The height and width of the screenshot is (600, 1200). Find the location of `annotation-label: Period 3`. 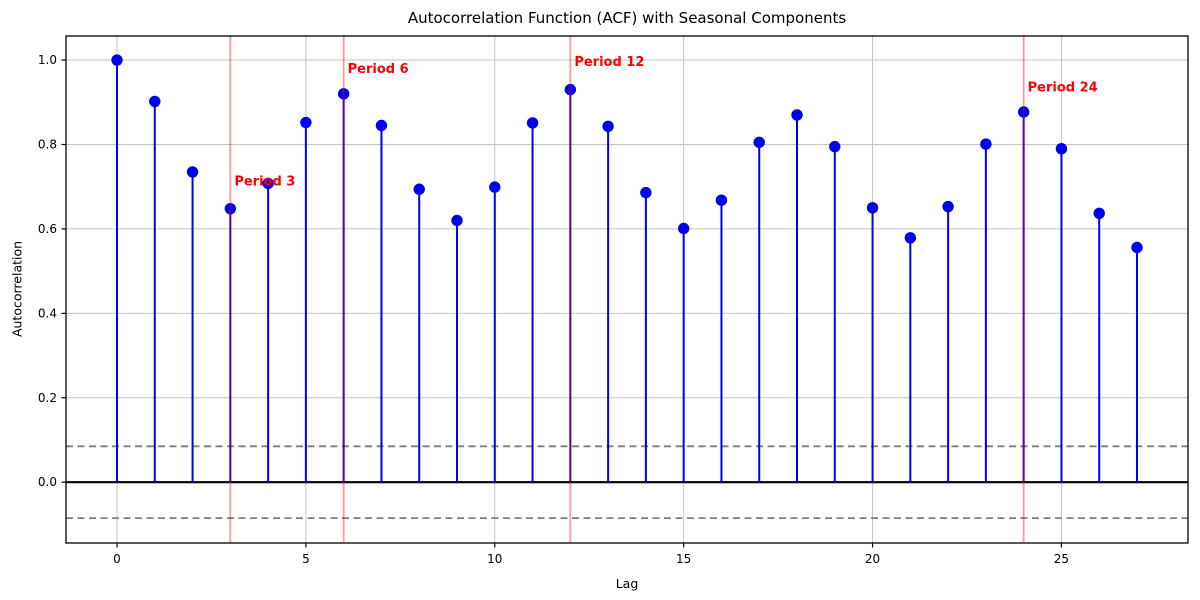

annotation-label: Period 3 is located at coordinates (264, 182).